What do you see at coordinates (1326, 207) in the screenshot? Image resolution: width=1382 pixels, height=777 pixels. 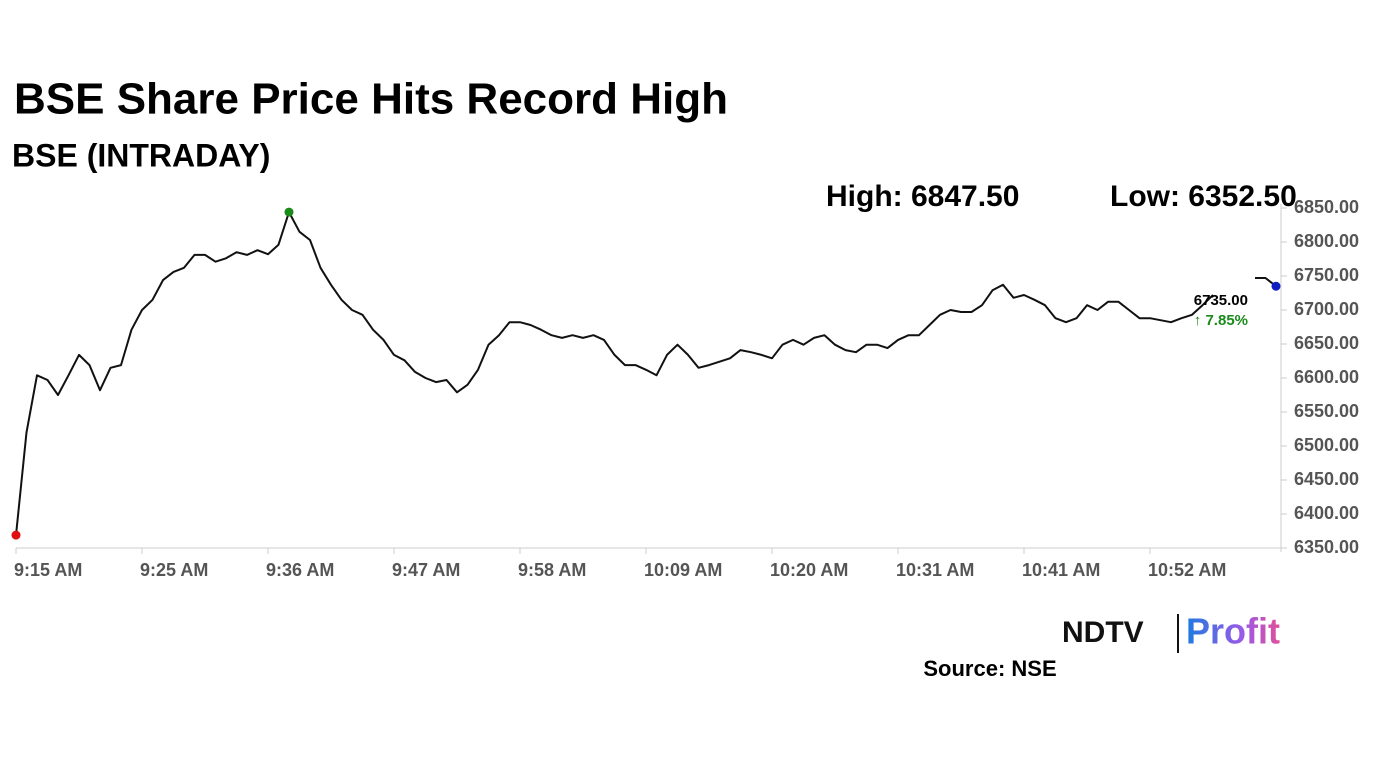 I see `y-tick-label: 6850.00` at bounding box center [1326, 207].